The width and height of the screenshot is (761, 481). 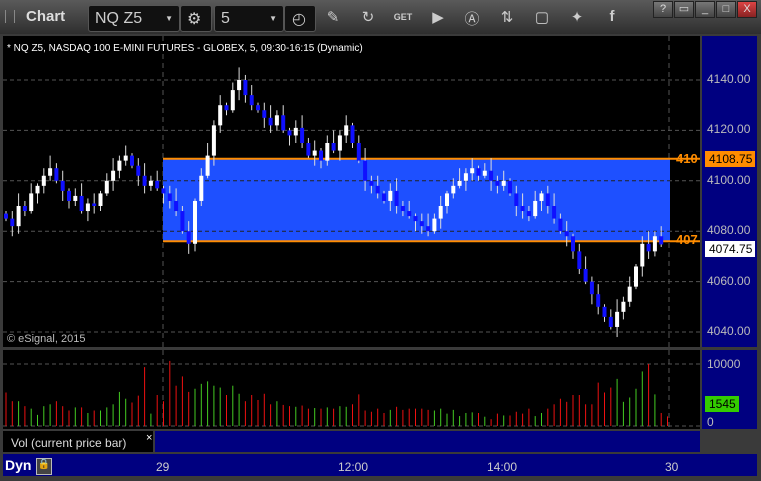 What do you see at coordinates (684, 9) in the screenshot?
I see `restore-down-button: ▭` at bounding box center [684, 9].